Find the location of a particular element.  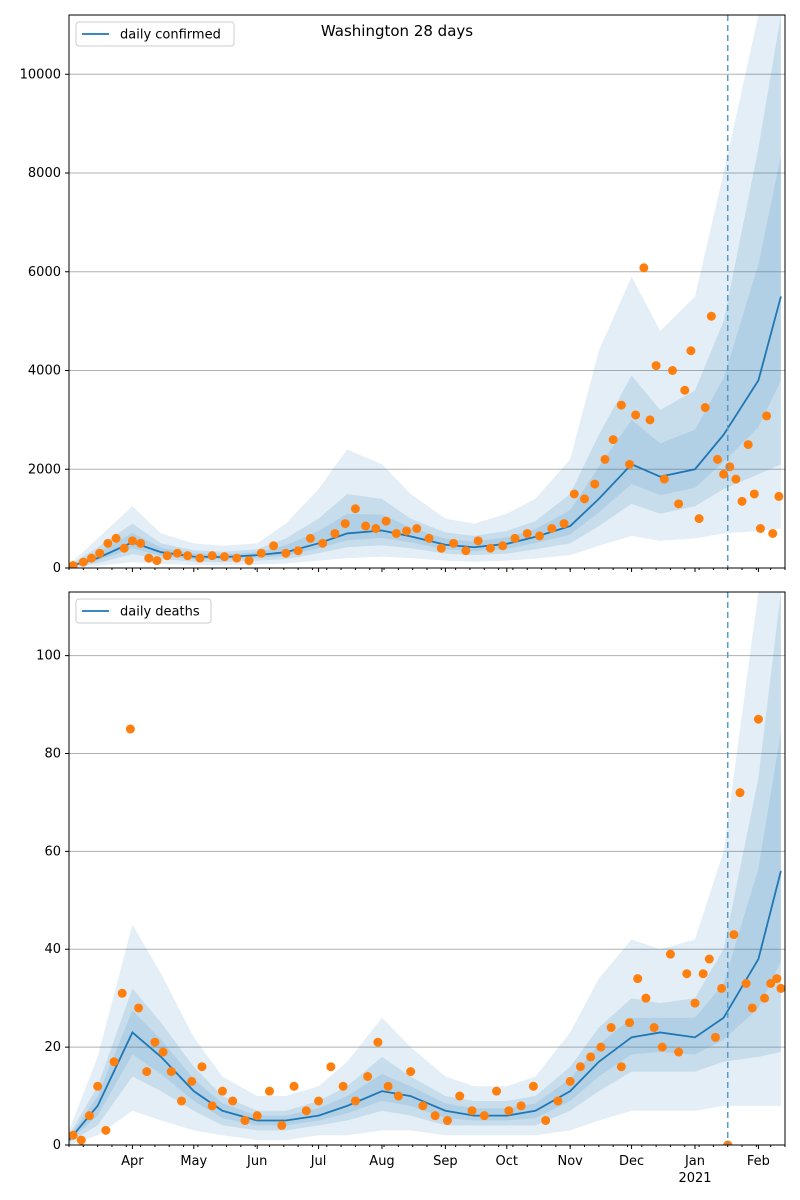

y-tick-label: 60 is located at coordinates (52, 851).